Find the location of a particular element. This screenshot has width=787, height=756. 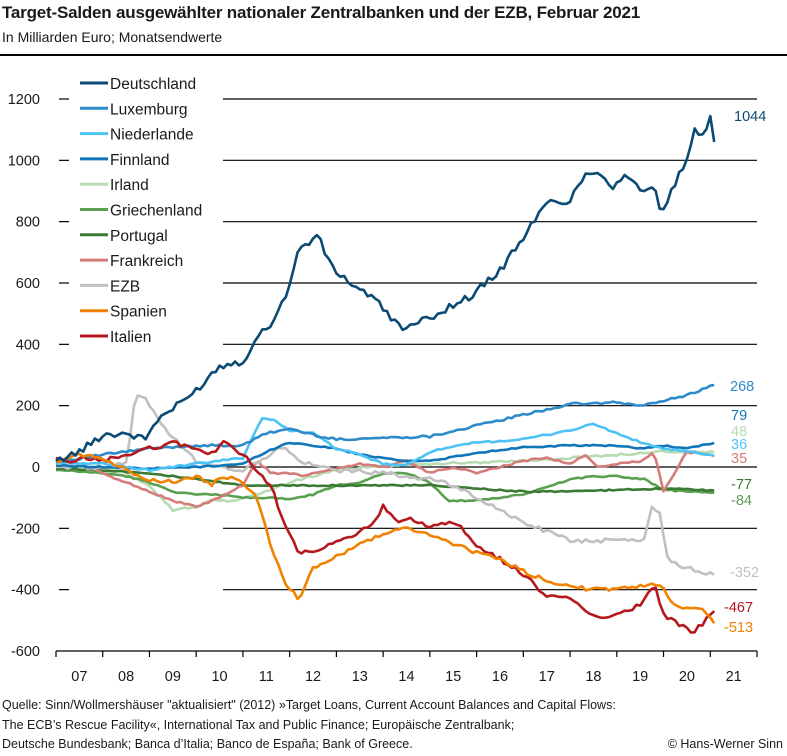

x-tick-label: 07 is located at coordinates (79, 677).